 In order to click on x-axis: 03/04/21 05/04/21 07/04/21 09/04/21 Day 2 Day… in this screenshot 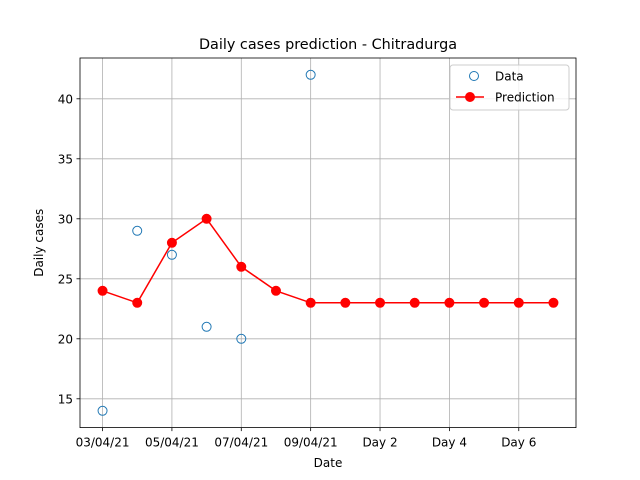, I will do `click(306, 438)`.